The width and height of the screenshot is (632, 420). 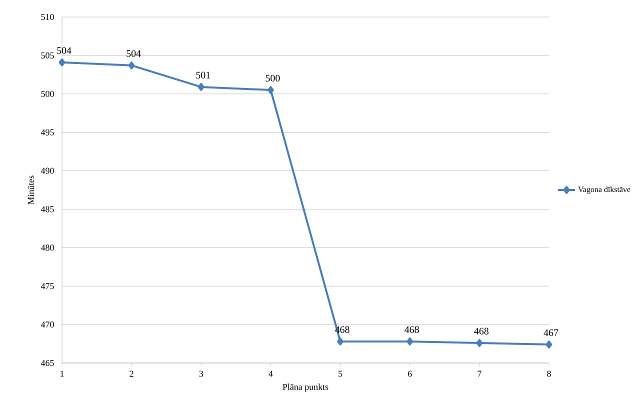 I want to click on data-label: 467, so click(x=551, y=332).